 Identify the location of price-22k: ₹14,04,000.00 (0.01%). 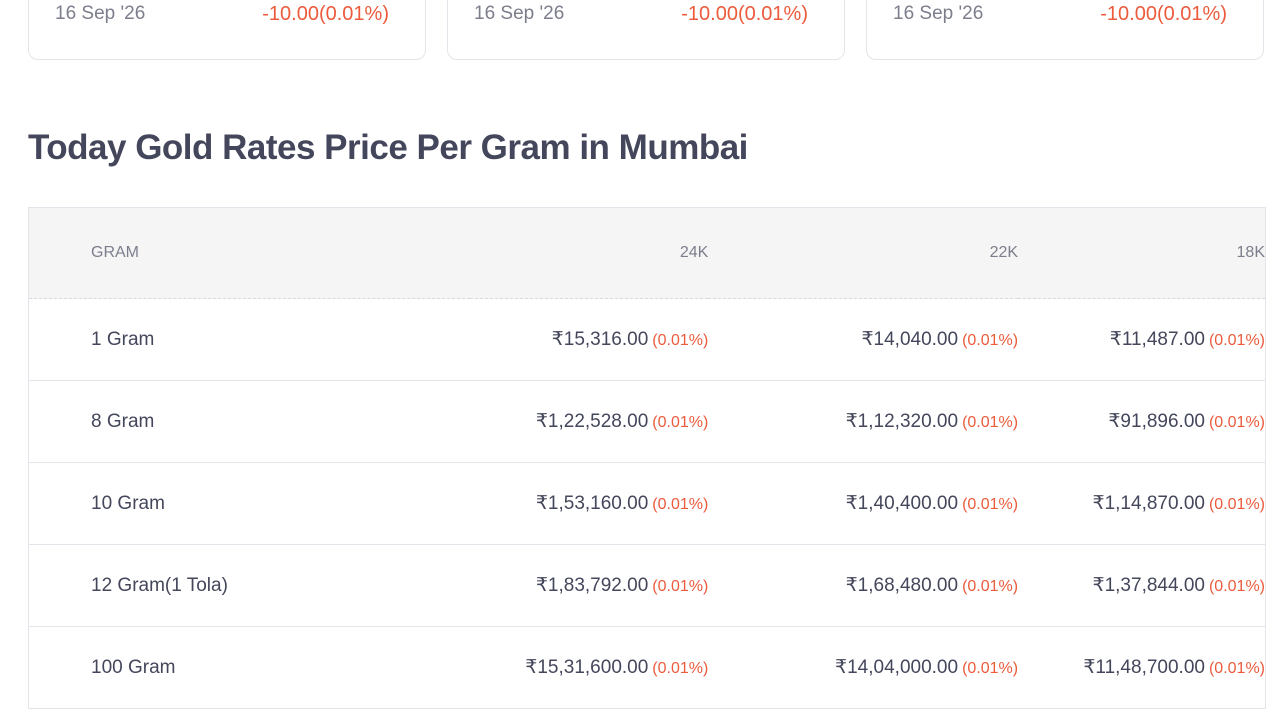
(863, 668).